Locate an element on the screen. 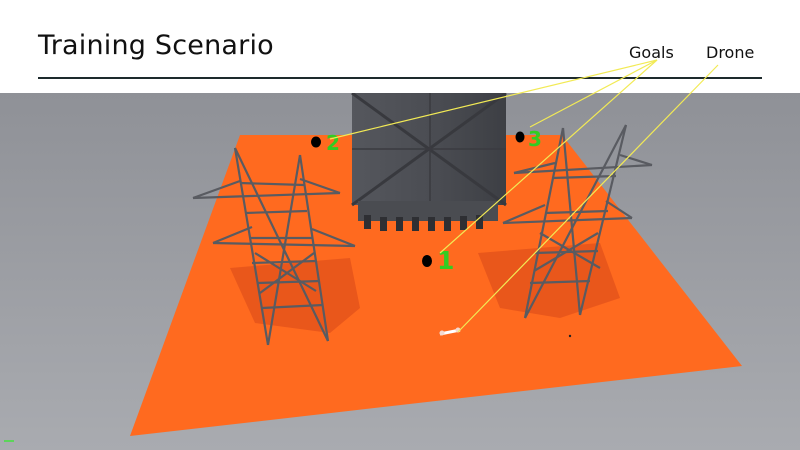 The height and width of the screenshot is (450, 800). goals-callout-label: Goals is located at coordinates (651, 52).